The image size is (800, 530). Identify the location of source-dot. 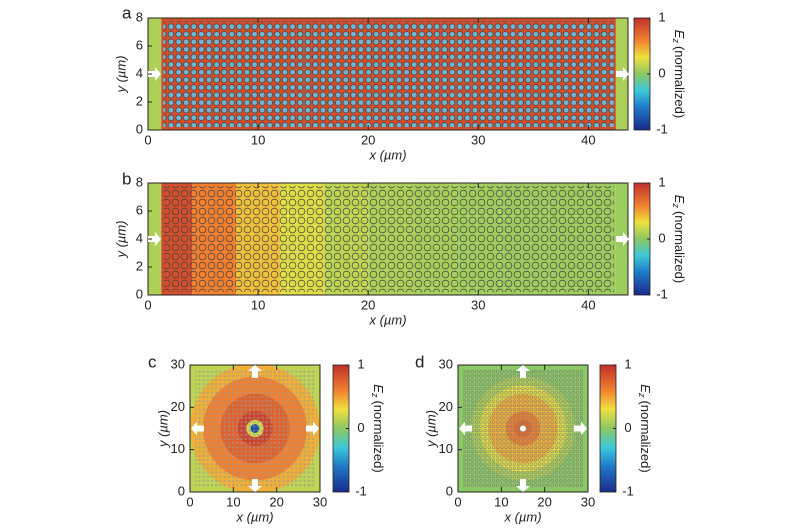
(523, 428).